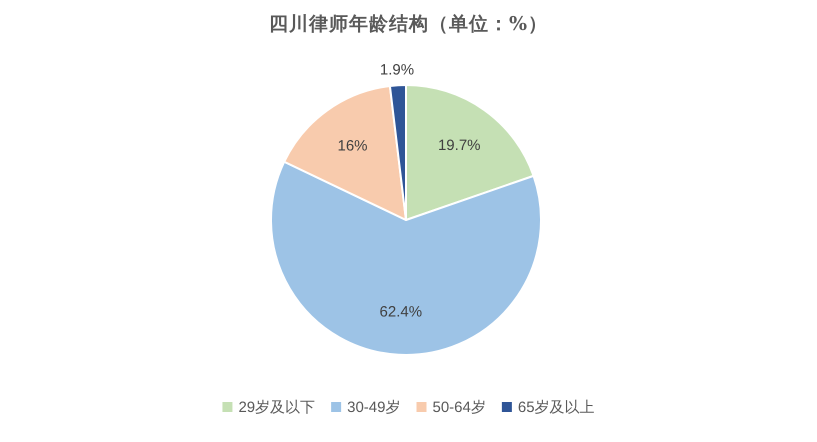 The image size is (817, 442). Describe the element at coordinates (459, 145) in the screenshot. I see `data-label: 19.7%` at that location.